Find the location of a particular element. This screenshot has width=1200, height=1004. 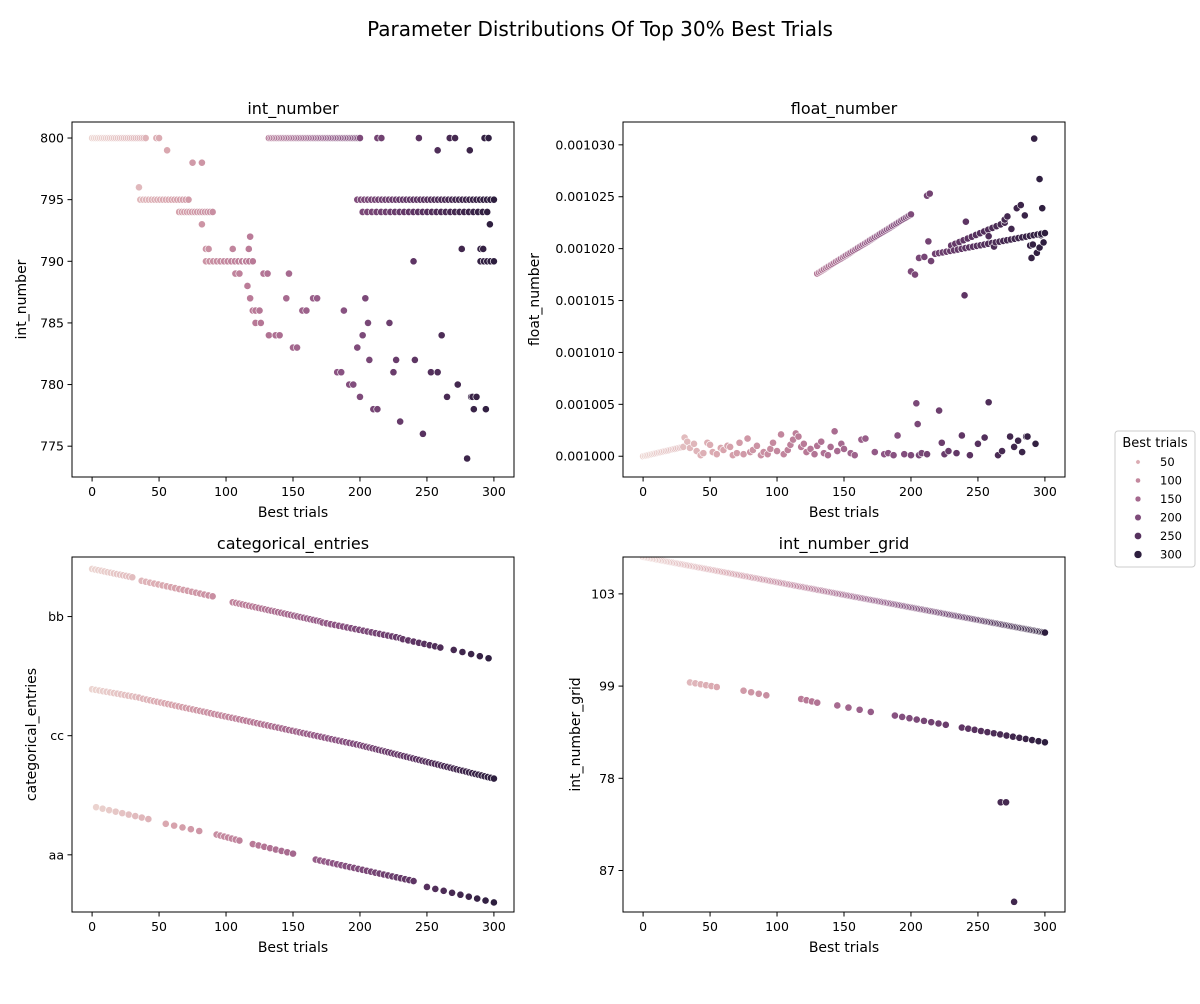

legend-label: 50 is located at coordinates (1167, 462).